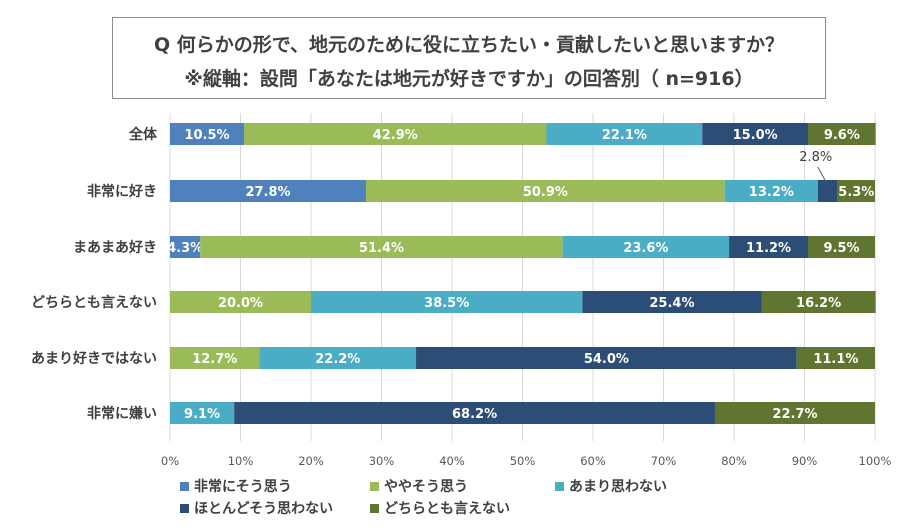 The height and width of the screenshot is (532, 905). I want to click on data-label: 5.3%, so click(856, 192).